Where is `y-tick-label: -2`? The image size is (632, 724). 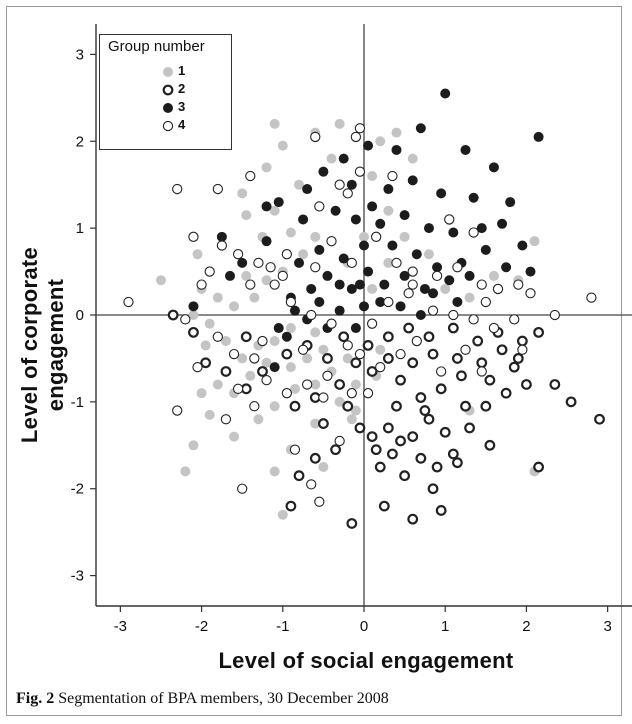
y-tick-label: -2 is located at coordinates (77, 489).